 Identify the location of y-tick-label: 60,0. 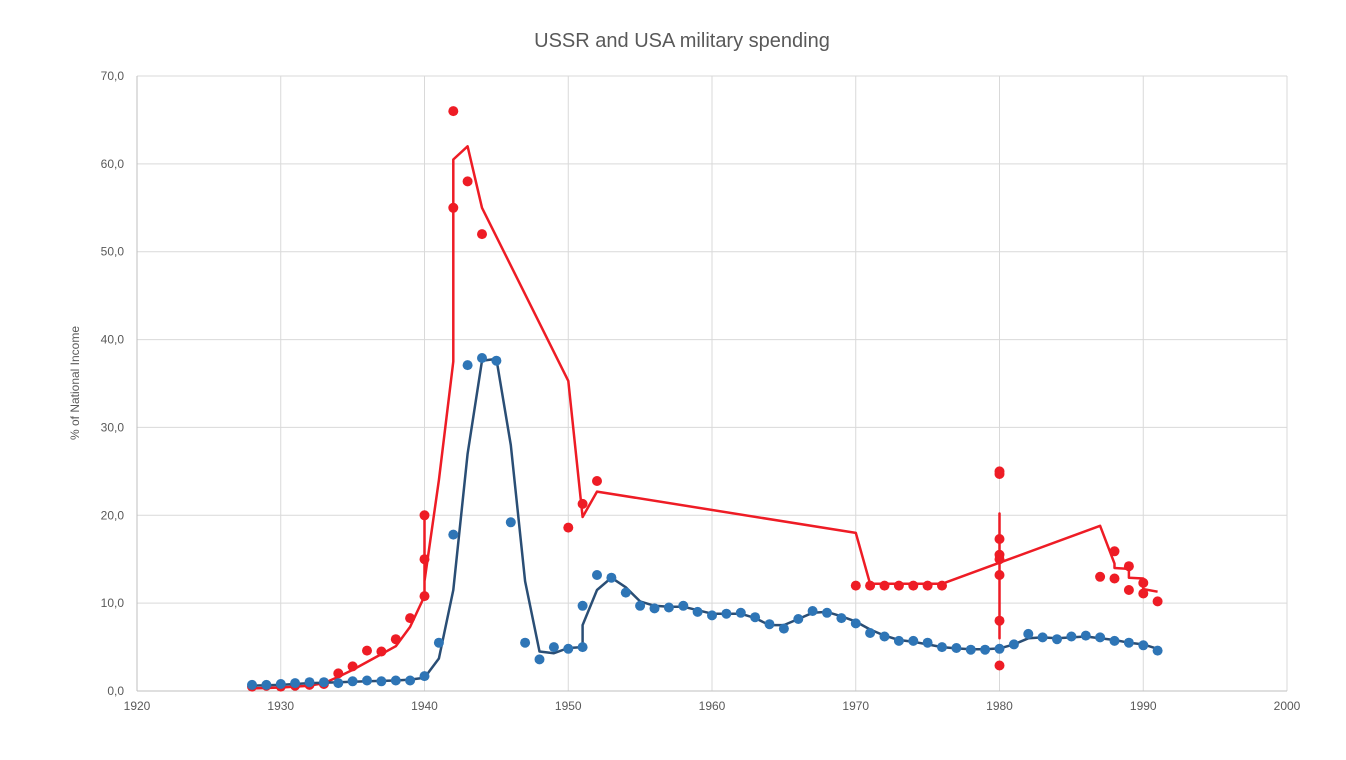
(113, 164).